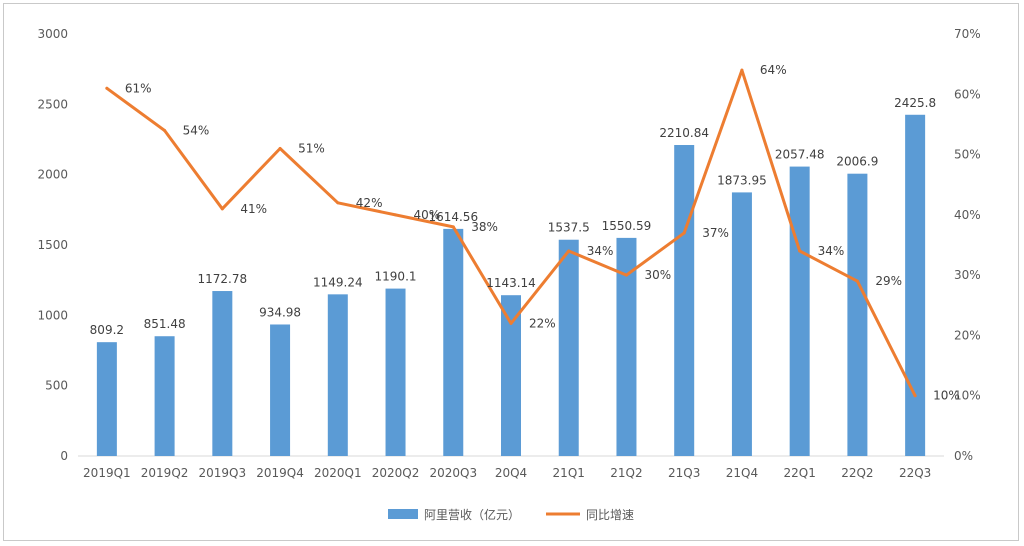 This screenshot has width=1024, height=546. I want to click on x-tick-label: 2019Q3, so click(223, 473).